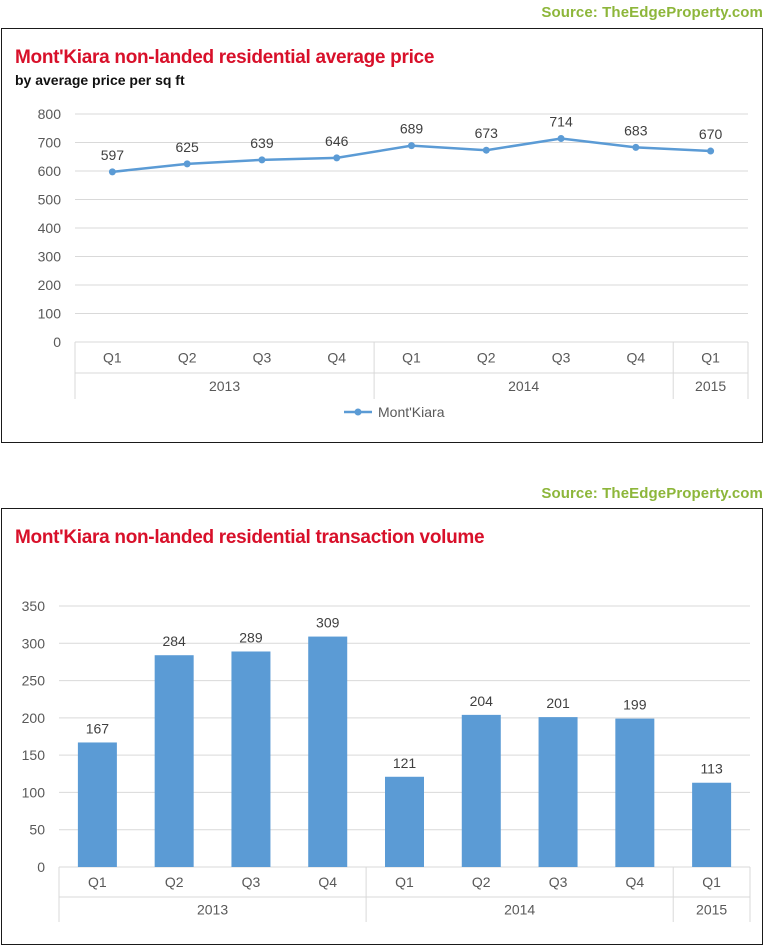 Image resolution: width=765 pixels, height=947 pixels. Describe the element at coordinates (100, 80) in the screenshot. I see `price-chart-subtitle: by average price per sq ft` at that location.